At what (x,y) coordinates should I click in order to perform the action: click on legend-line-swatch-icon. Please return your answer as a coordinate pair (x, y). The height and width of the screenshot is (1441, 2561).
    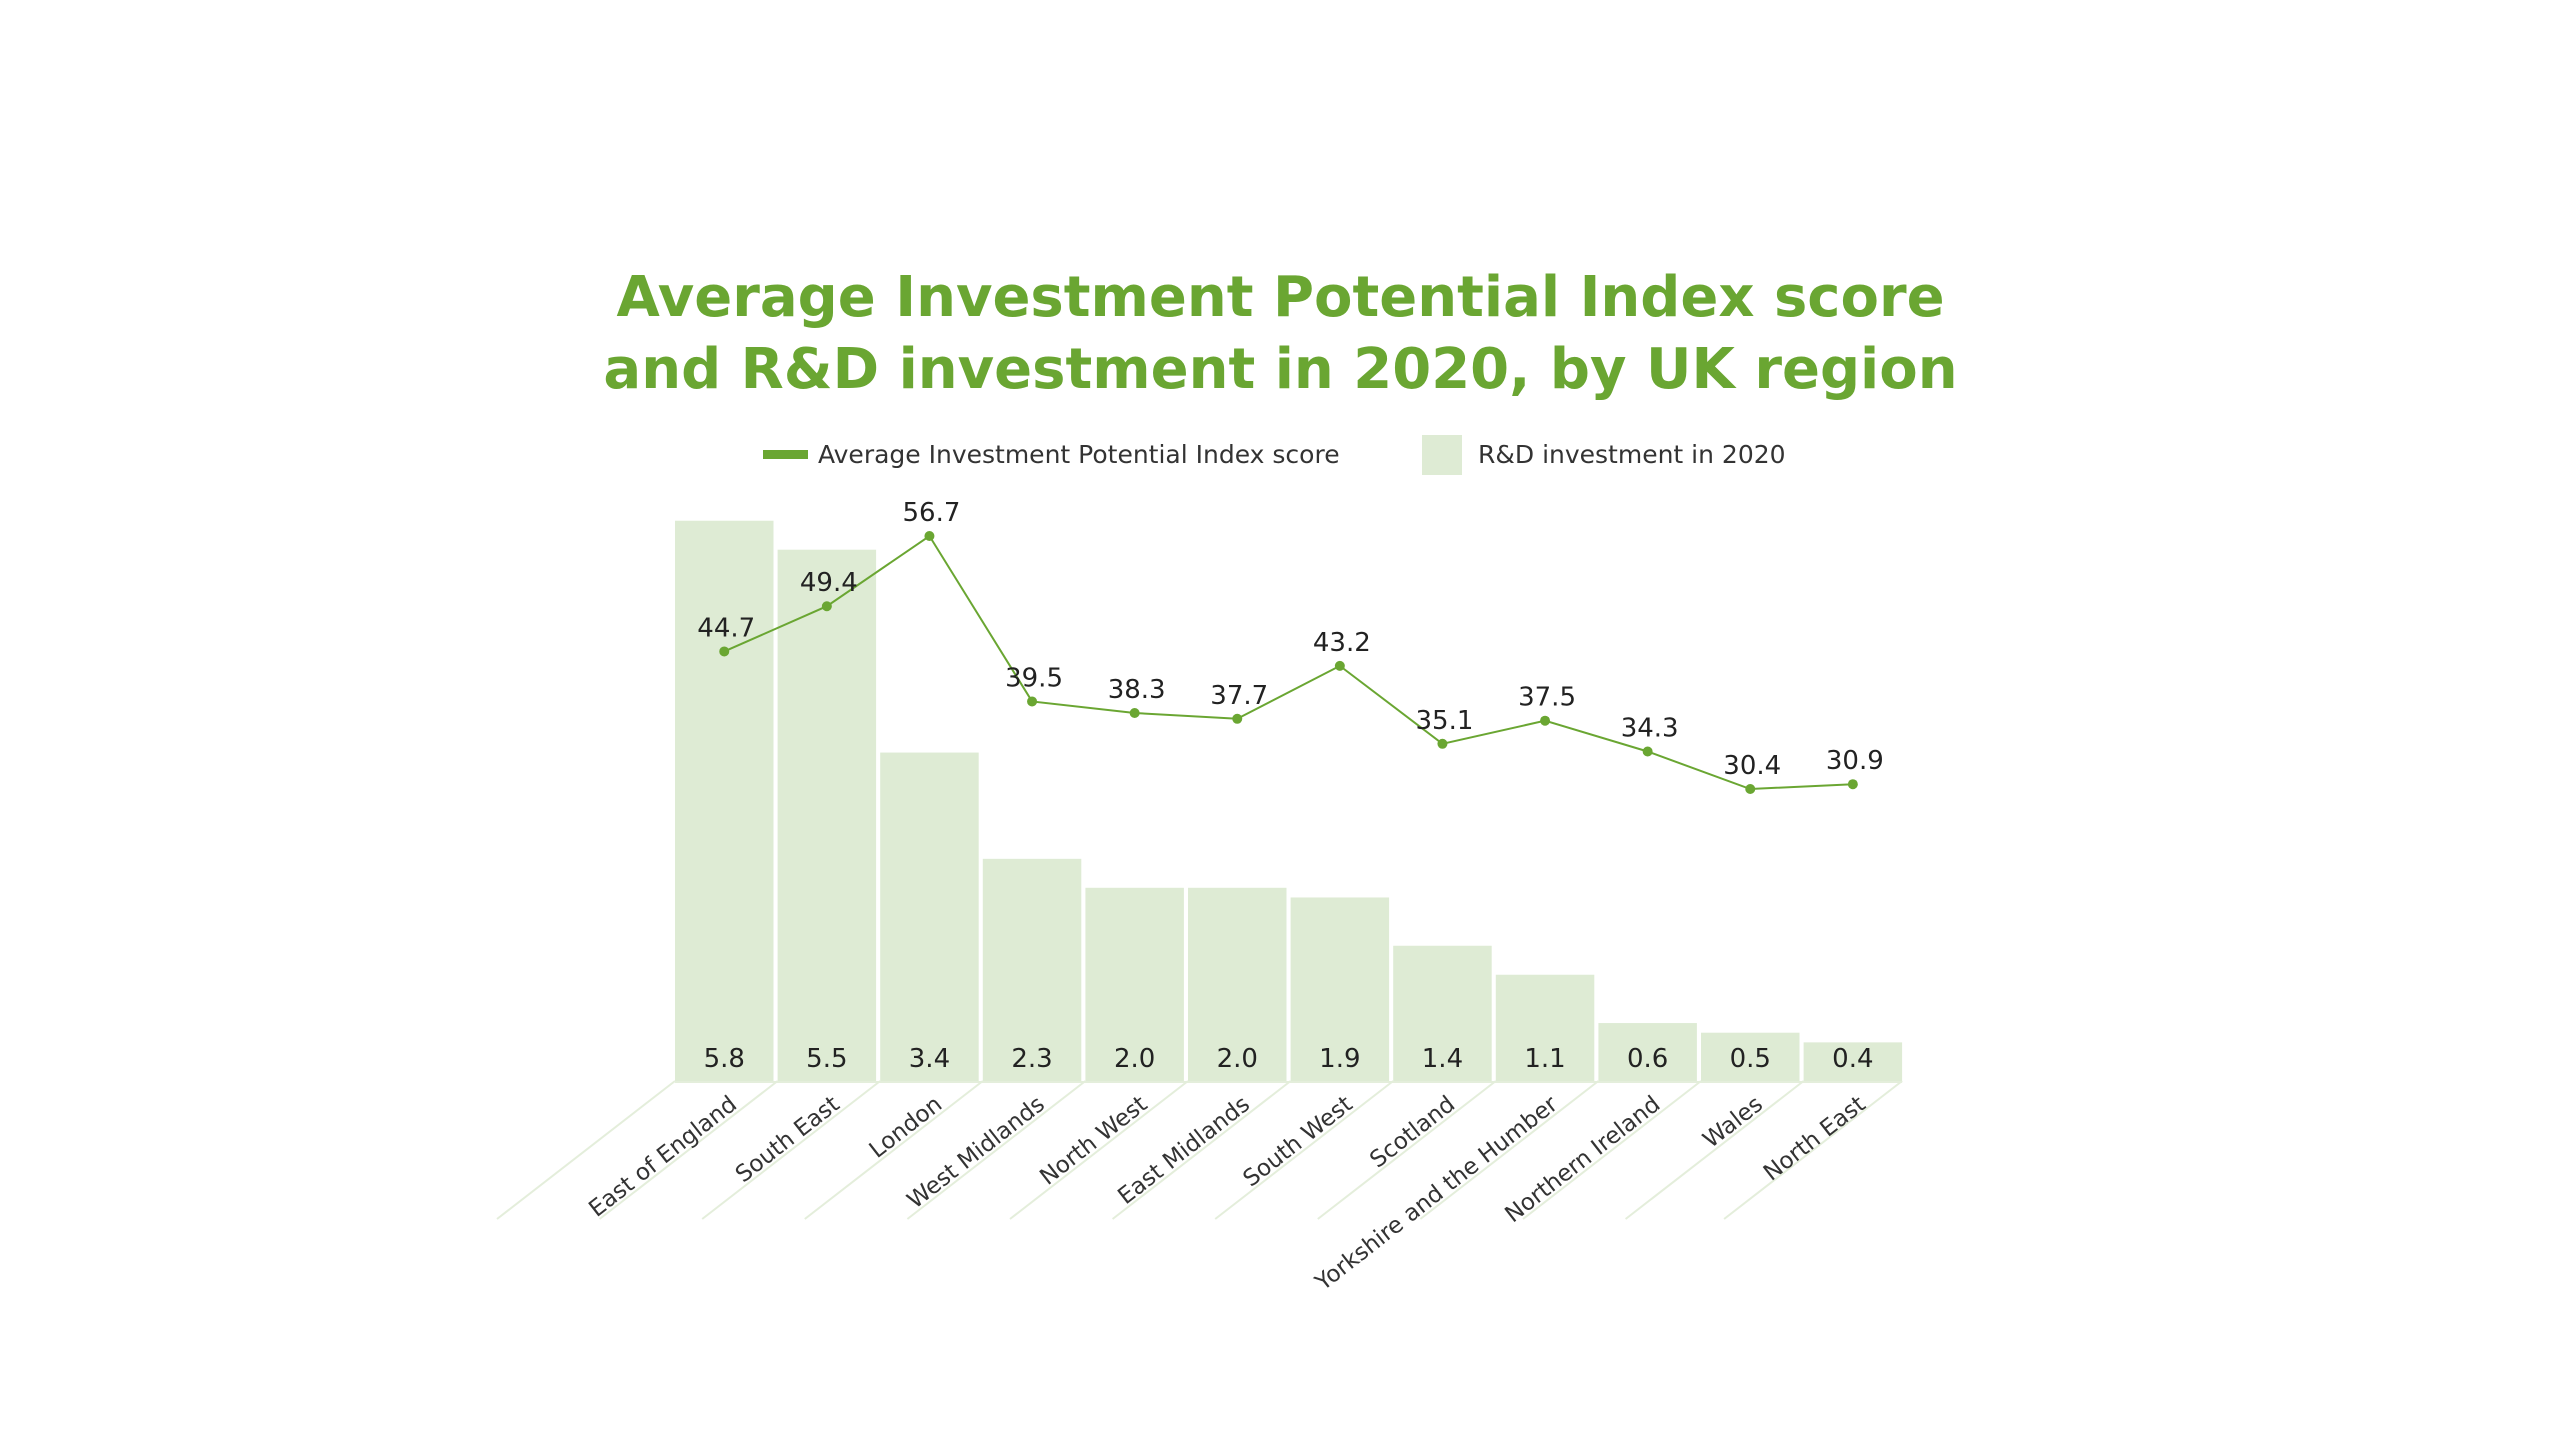
    Looking at the image, I should click on (785, 454).